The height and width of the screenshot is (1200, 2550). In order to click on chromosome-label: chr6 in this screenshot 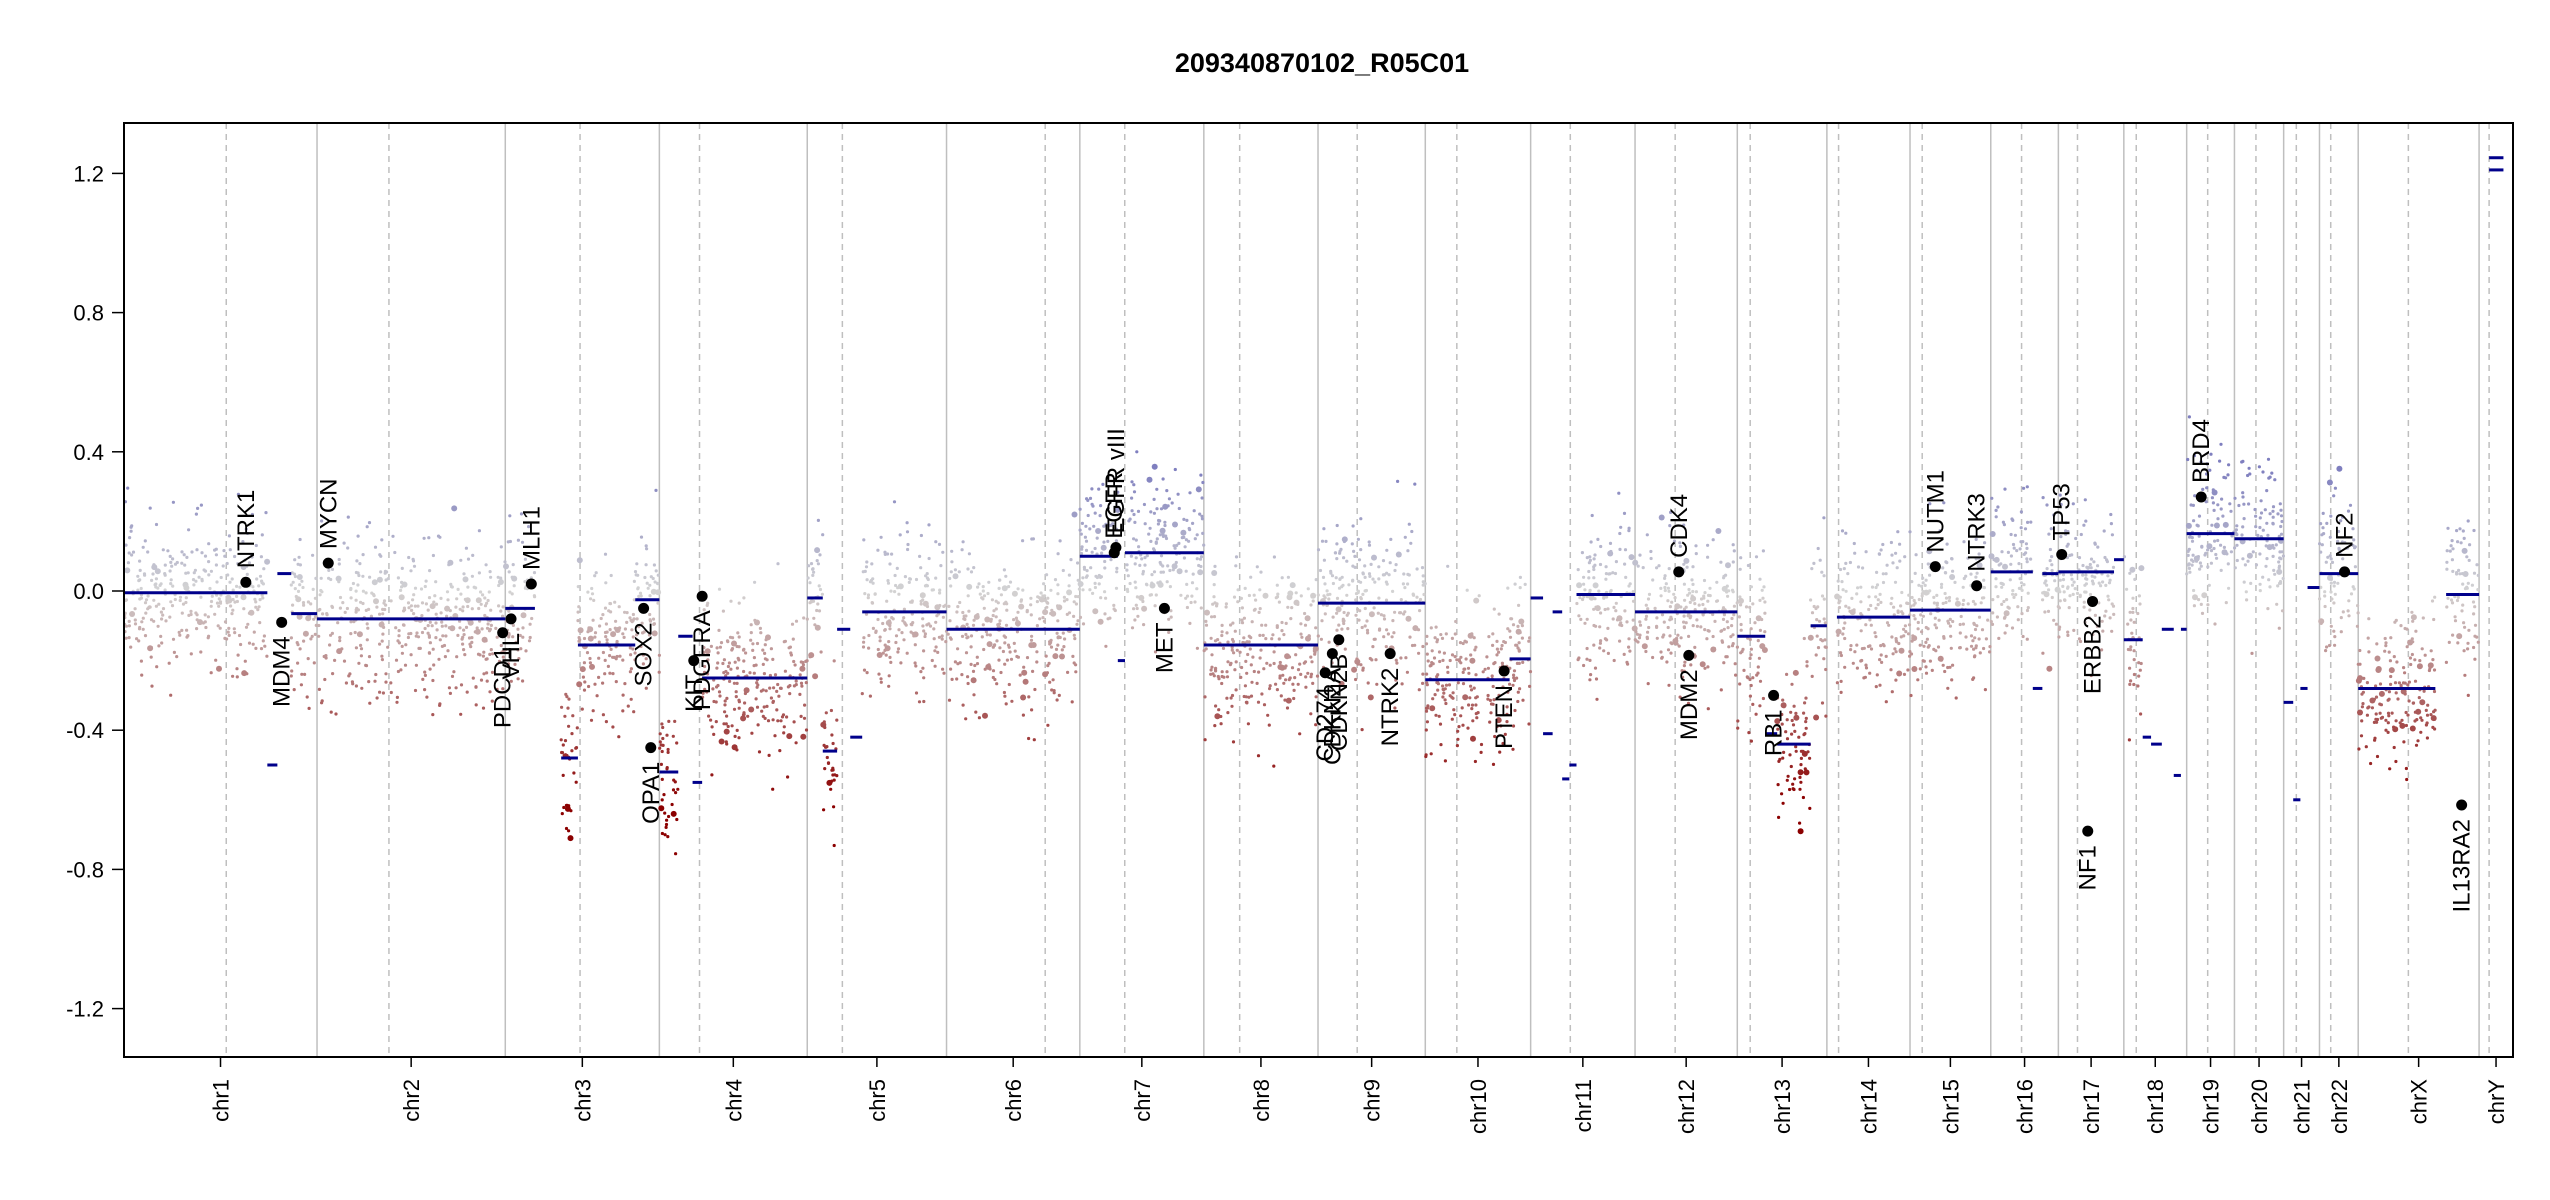, I will do `click(1013, 1100)`.